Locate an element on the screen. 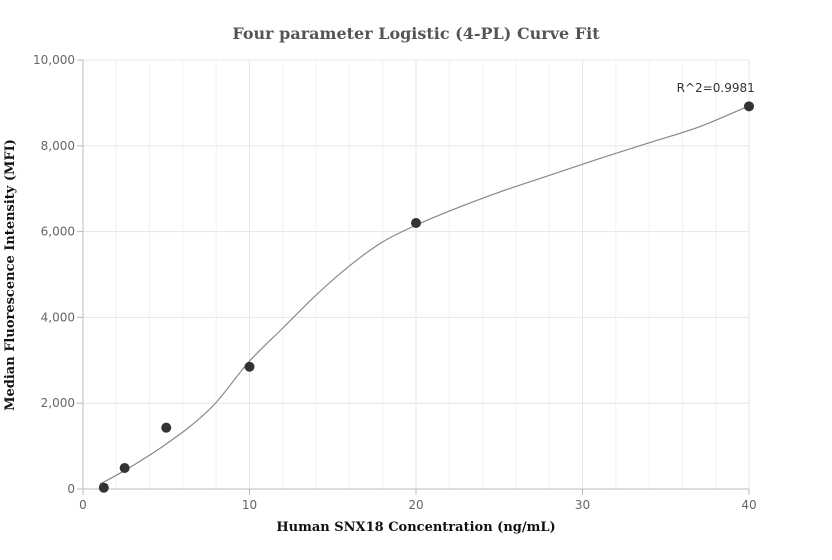  annotations-layer: R^2=0.9981 is located at coordinates (716, 88).